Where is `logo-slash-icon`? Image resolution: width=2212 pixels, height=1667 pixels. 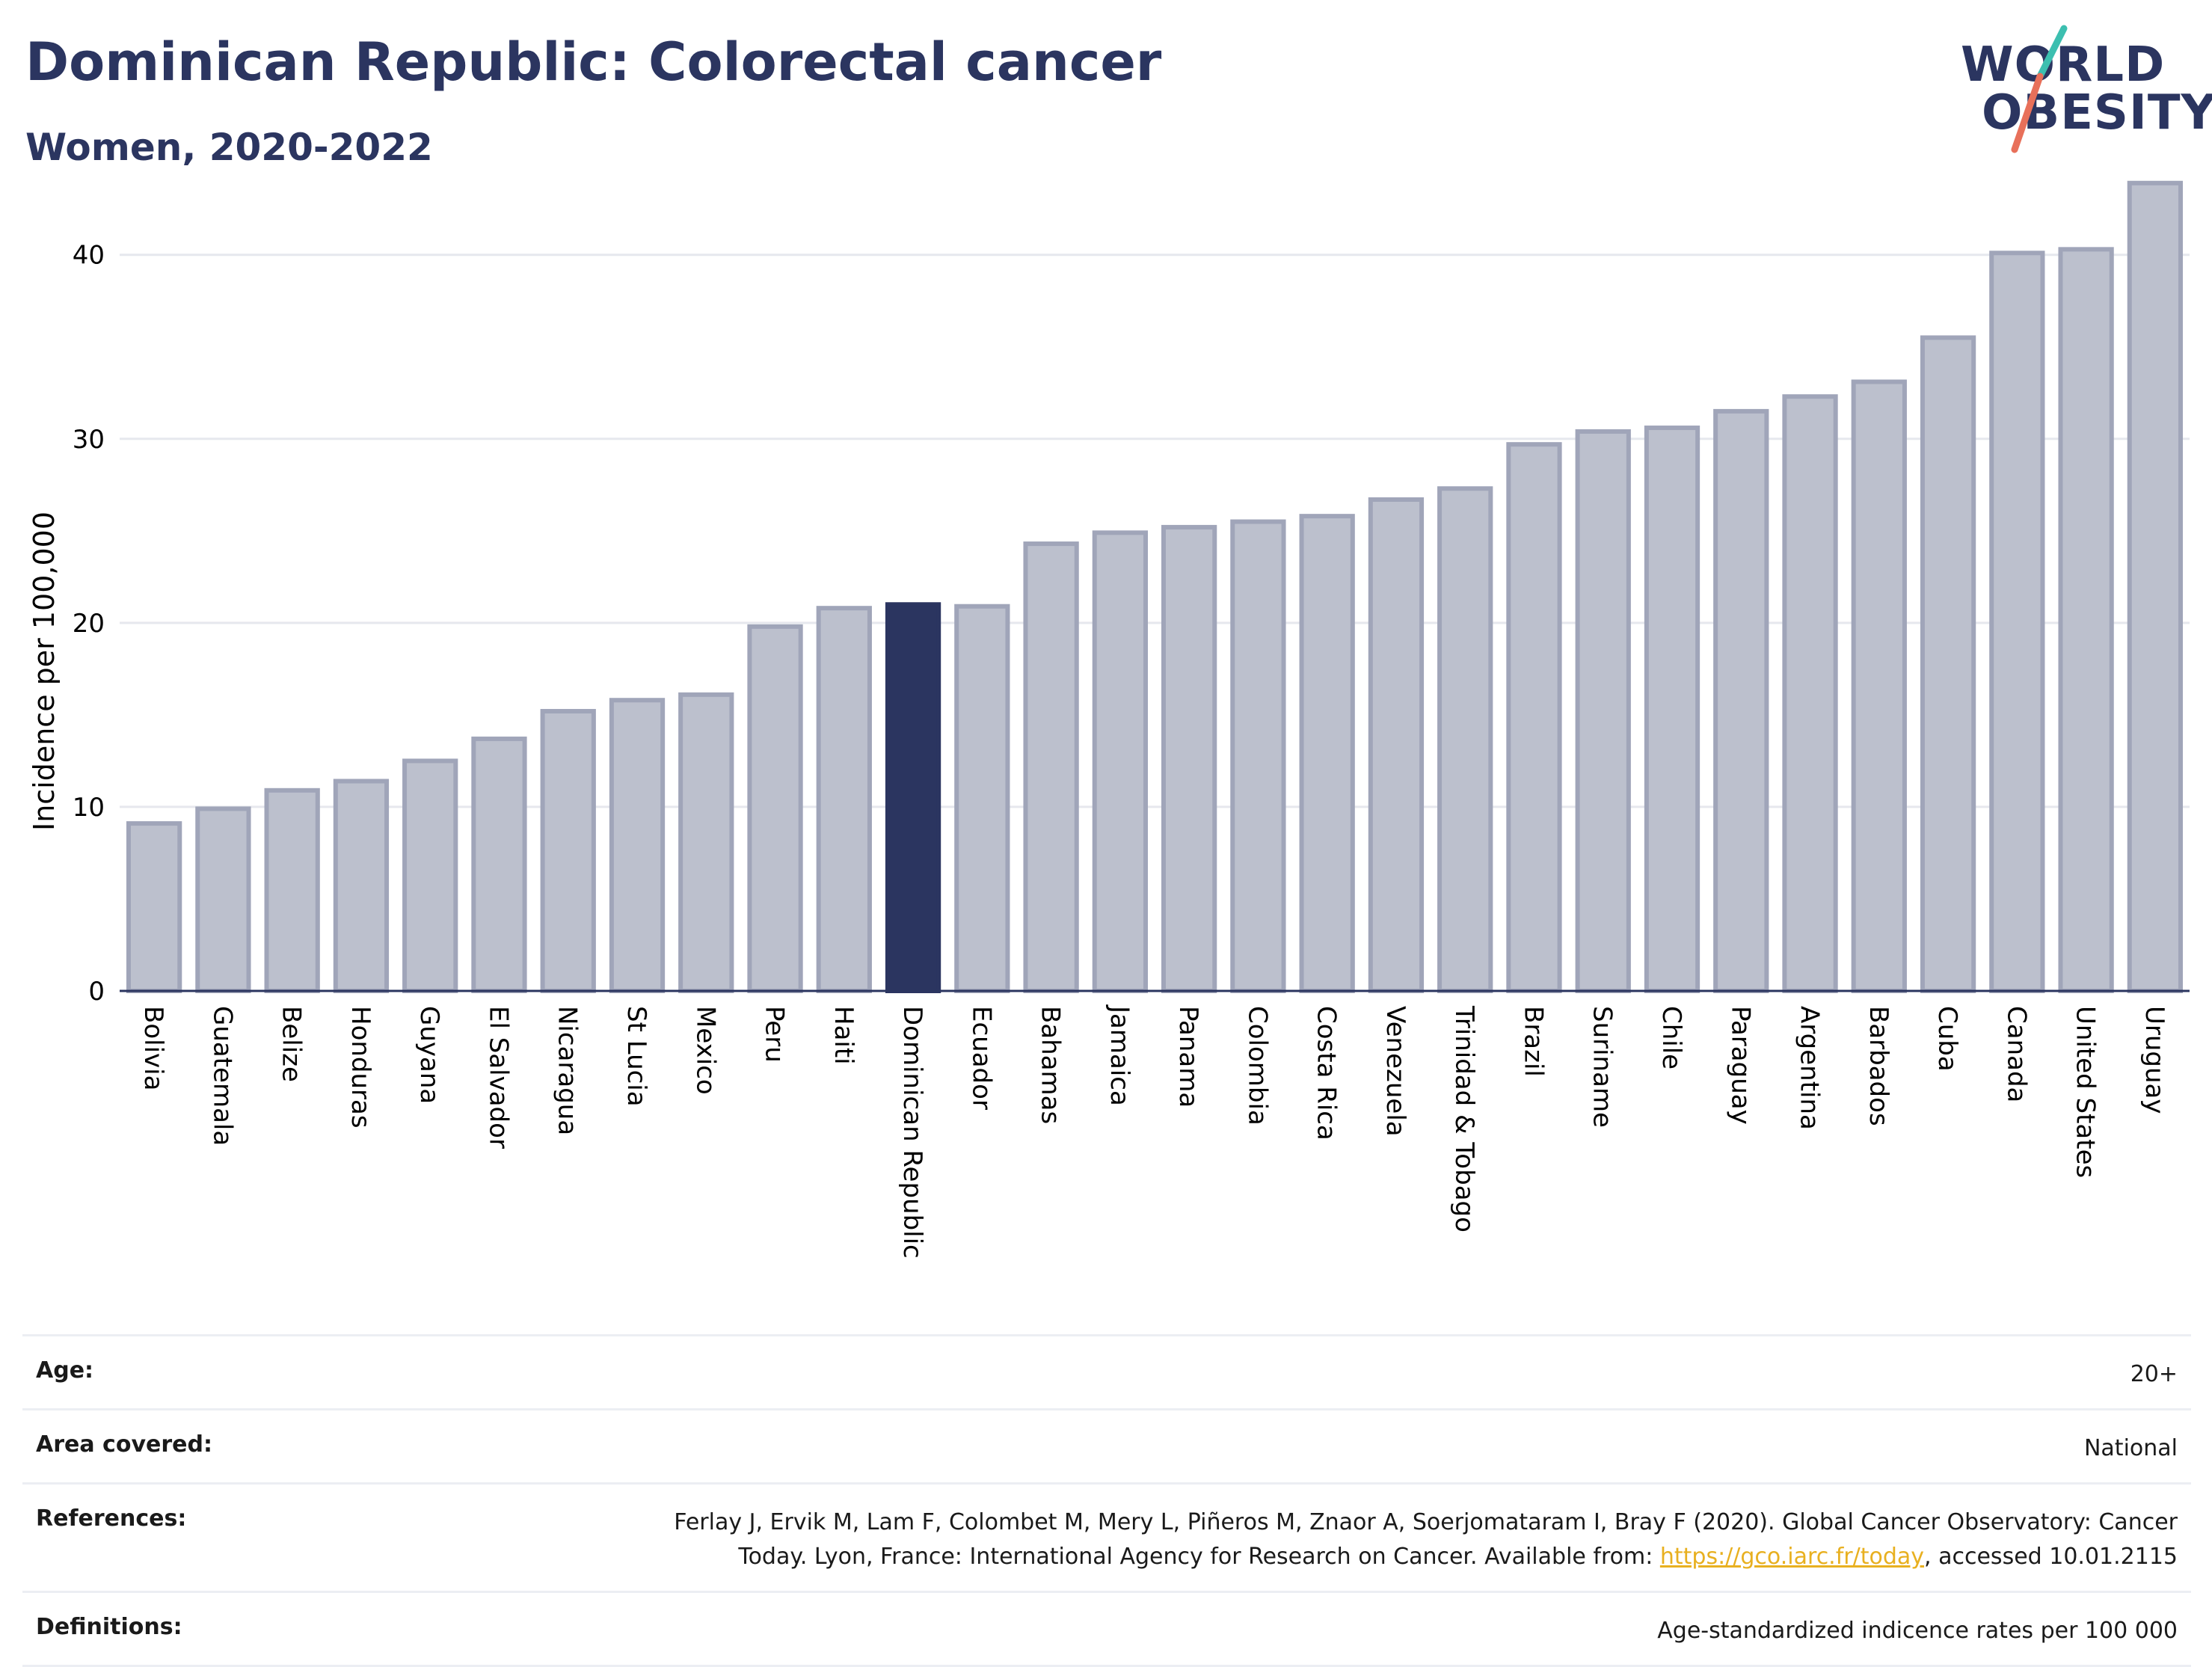 logo-slash-icon is located at coordinates (2040, 89).